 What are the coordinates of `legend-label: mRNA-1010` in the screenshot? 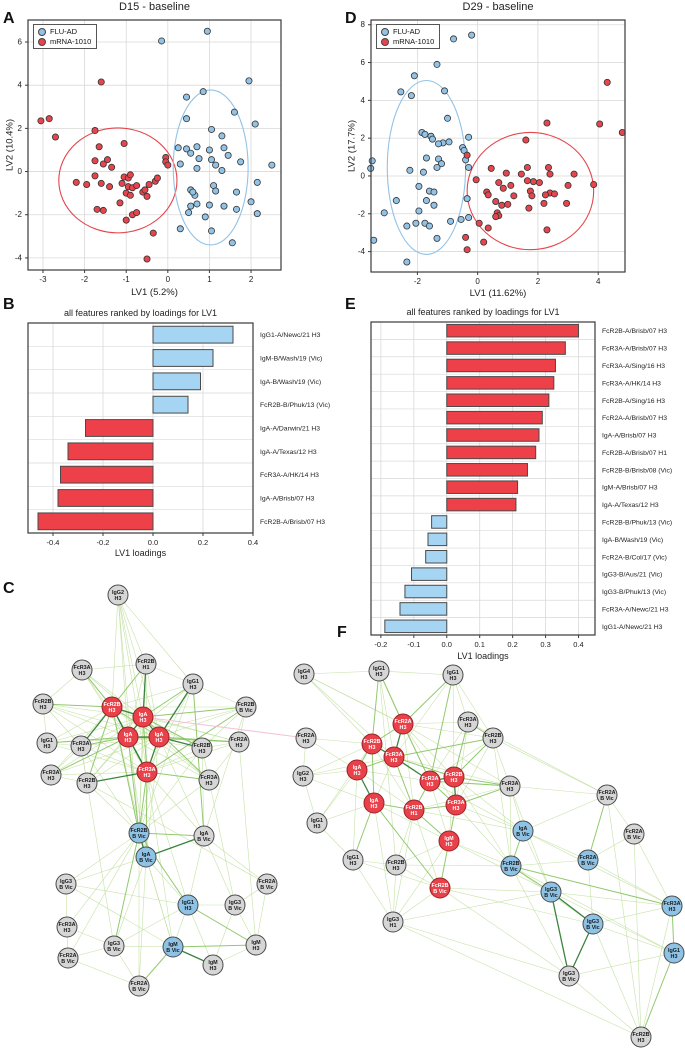 It's located at (71, 41).